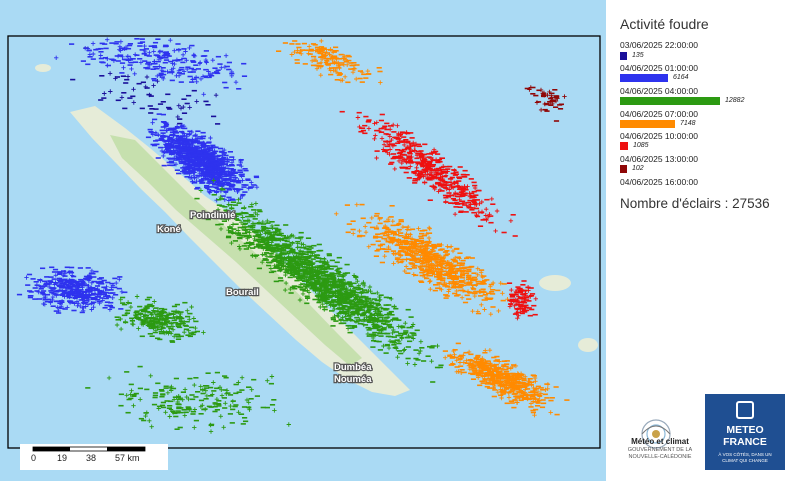  Describe the element at coordinates (656, 434) in the screenshot. I see `meteo-climat-logo` at that location.